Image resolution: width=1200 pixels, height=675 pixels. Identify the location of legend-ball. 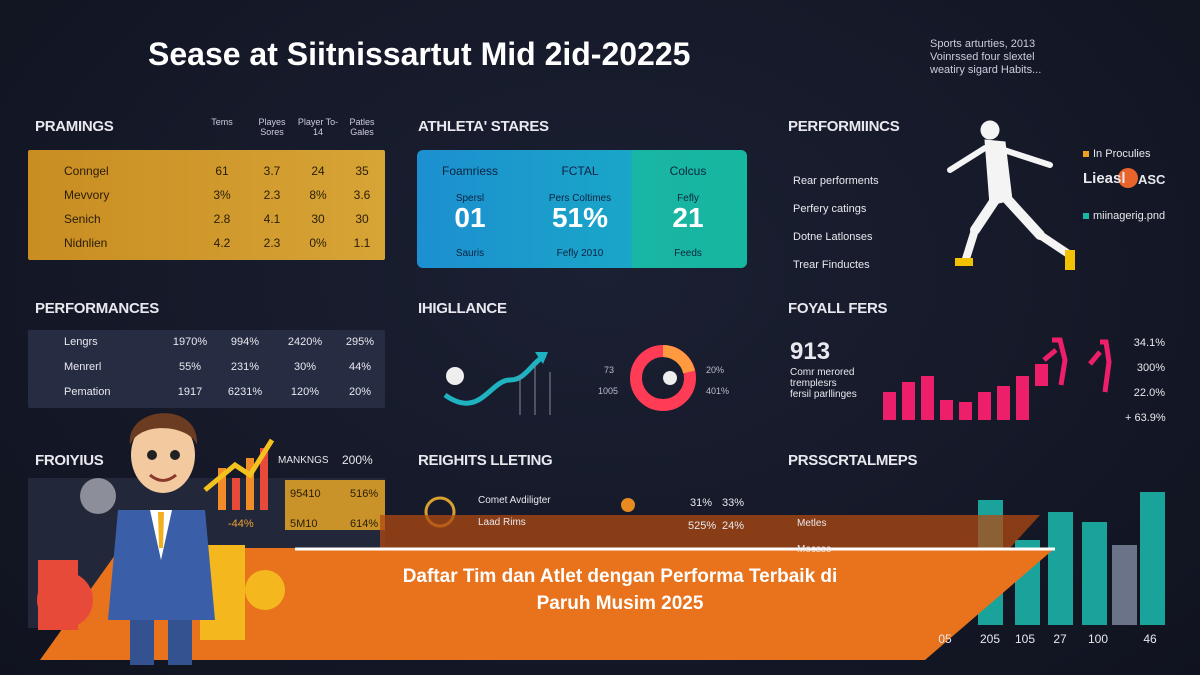
(1128, 178).